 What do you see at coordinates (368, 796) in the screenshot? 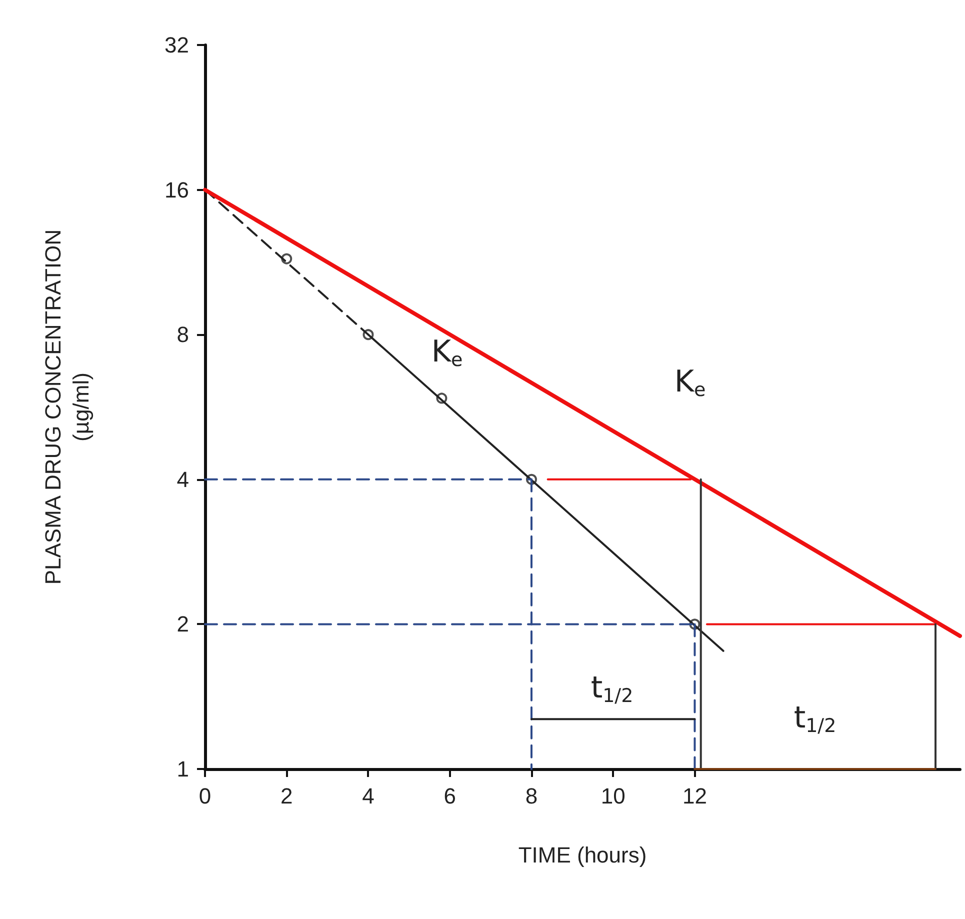
I see `x-tick-label: 4` at bounding box center [368, 796].